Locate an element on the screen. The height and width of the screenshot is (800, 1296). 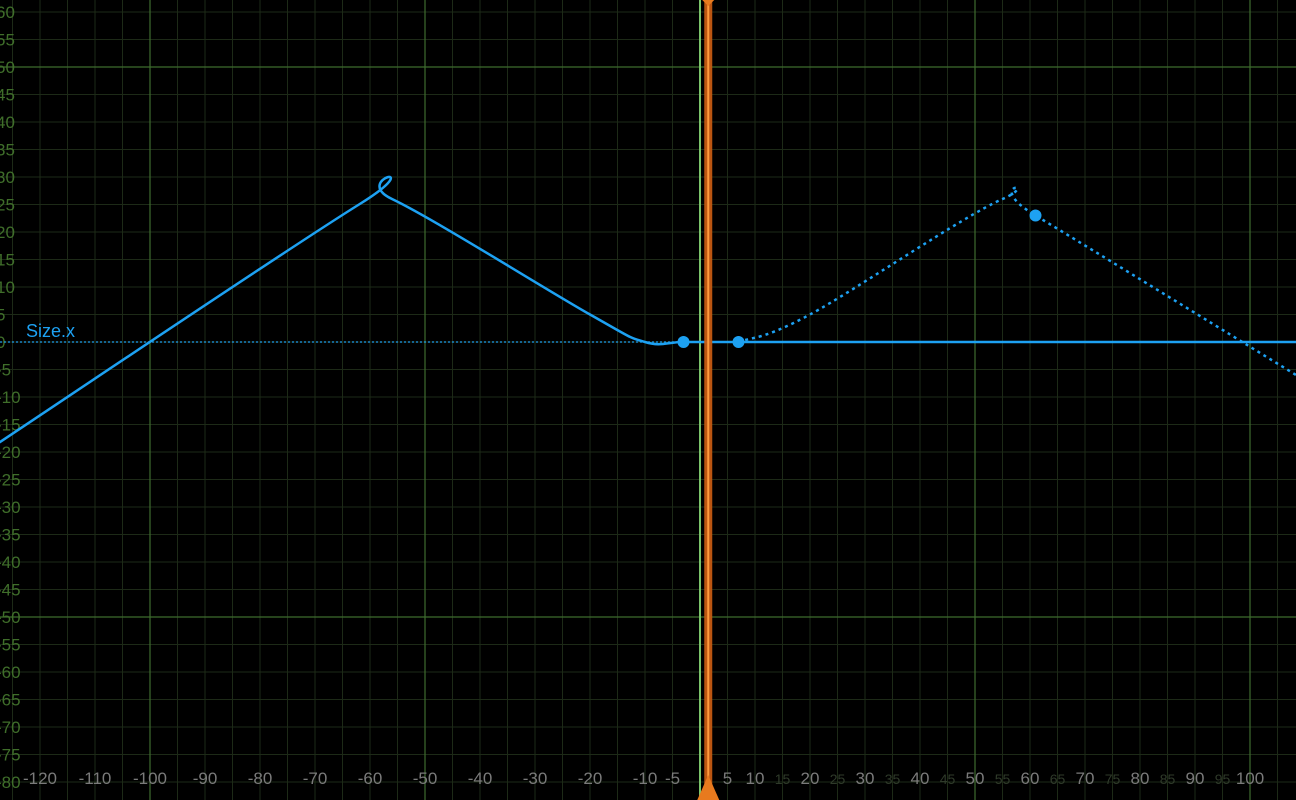
x-tick-label: 60 is located at coordinates (1030, 778).